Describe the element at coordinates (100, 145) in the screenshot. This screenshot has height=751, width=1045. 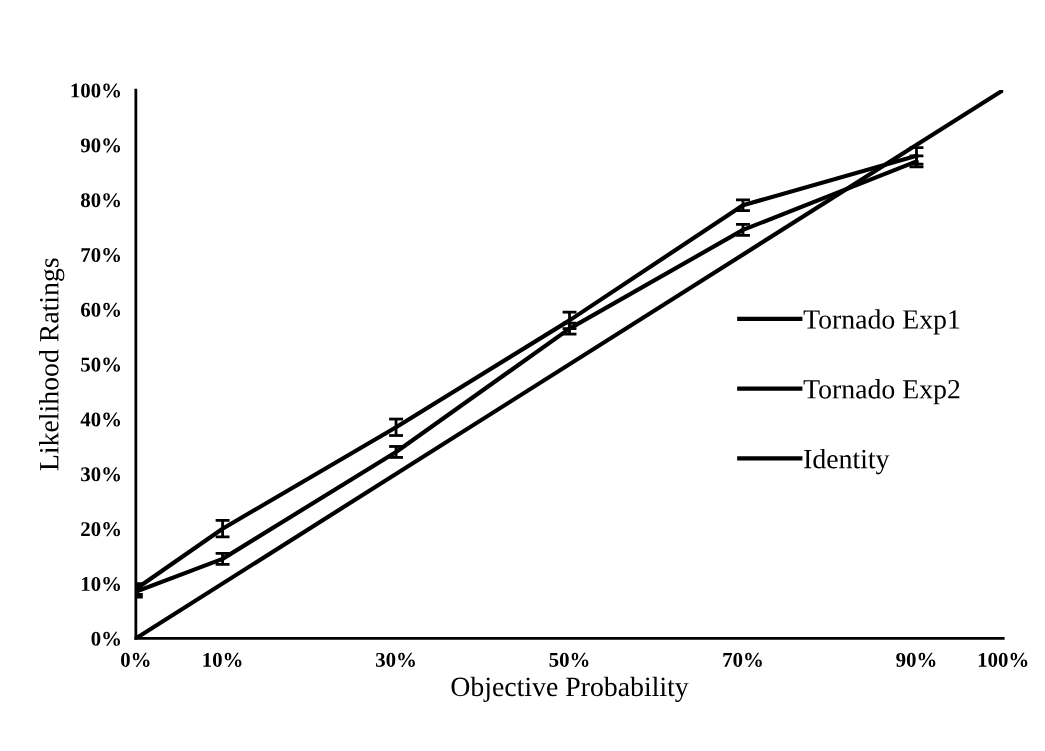
I see `y-tick-label: 90%` at that location.